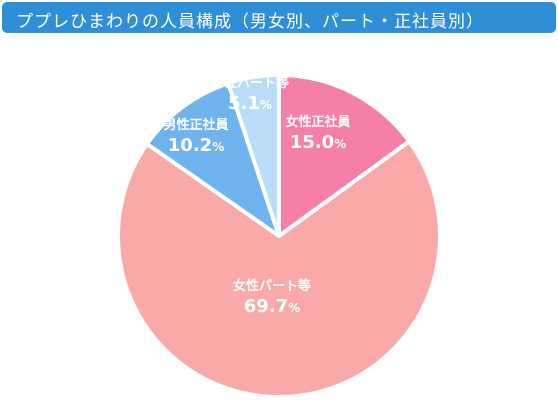 The width and height of the screenshot is (558, 400). I want to click on title-bar: ププレひまわりの人員構成（男女別、パート・正社員別）, so click(279, 17).